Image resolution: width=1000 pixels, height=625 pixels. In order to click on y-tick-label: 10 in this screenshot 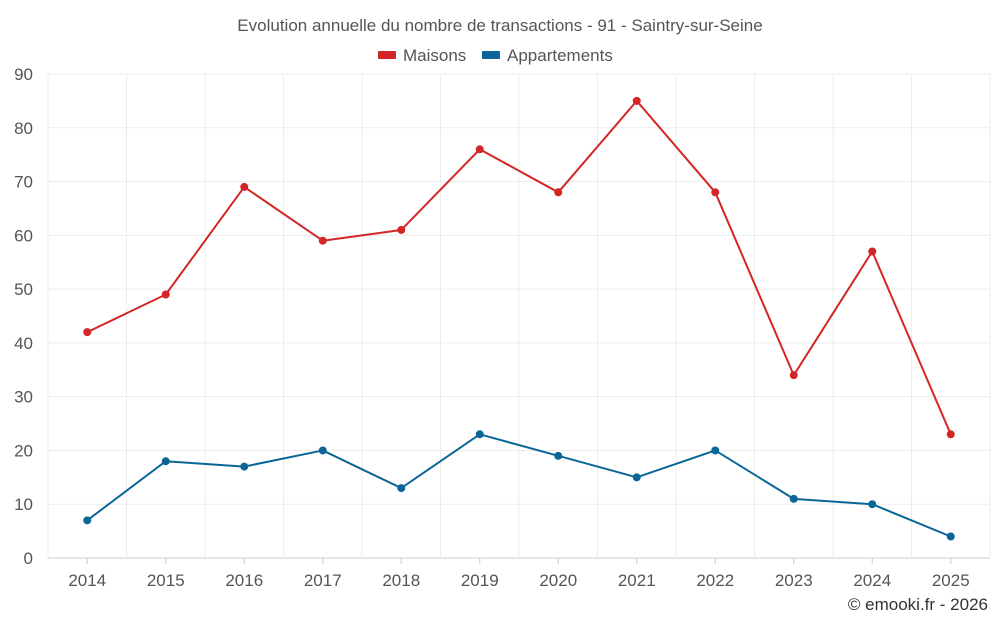, I will do `click(23, 504)`.